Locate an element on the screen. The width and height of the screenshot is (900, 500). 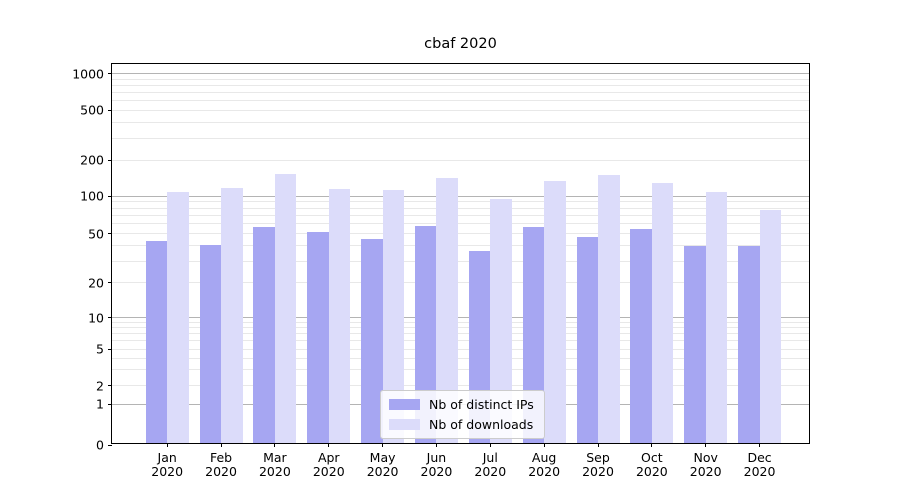
x-axis-tick-label: Dec 2020 is located at coordinates (760, 464).